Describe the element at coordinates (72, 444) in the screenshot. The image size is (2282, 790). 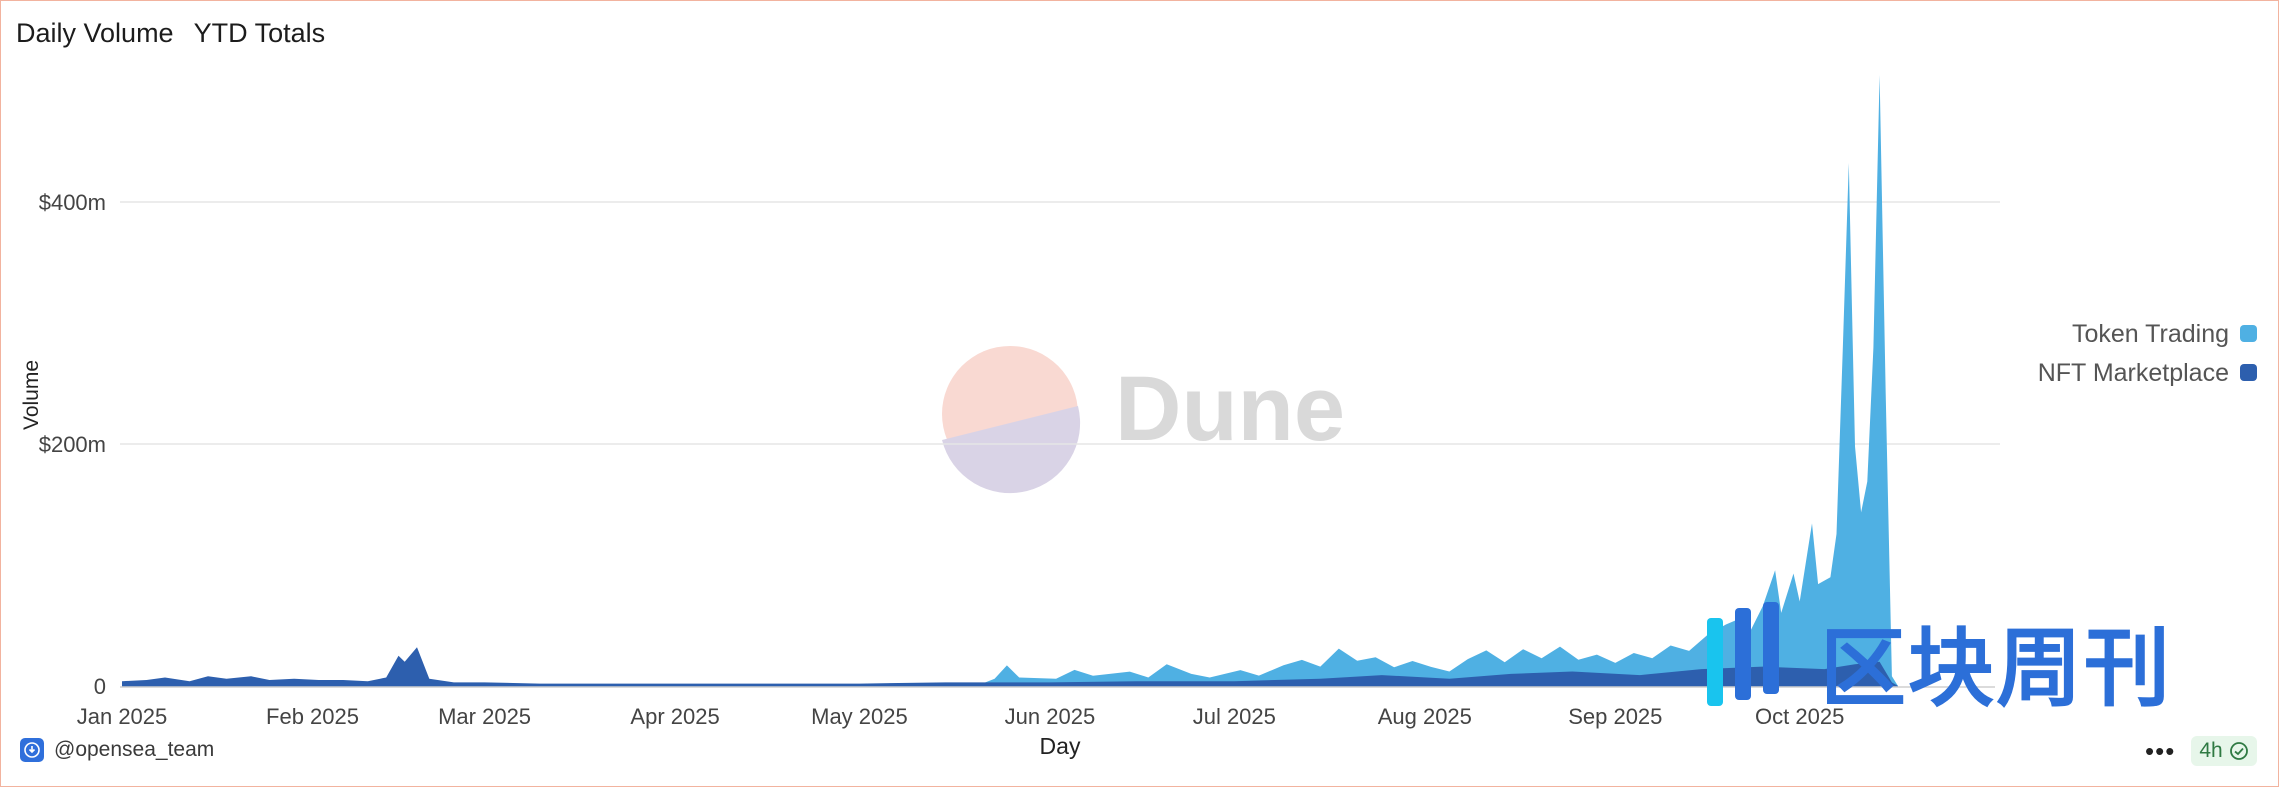
I see `y-tick-label: $200m` at that location.